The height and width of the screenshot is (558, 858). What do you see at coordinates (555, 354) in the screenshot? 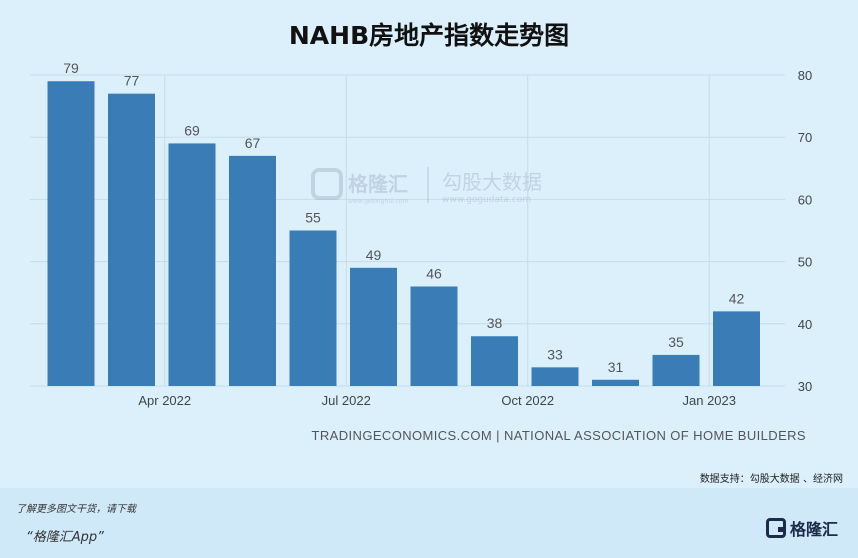
I see `data-label: 33` at bounding box center [555, 354].